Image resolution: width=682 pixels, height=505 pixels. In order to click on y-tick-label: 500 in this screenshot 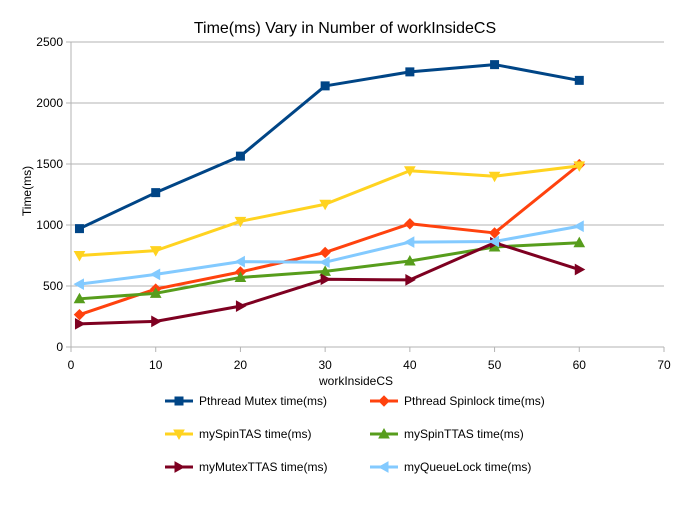, I will do `click(53, 286)`.